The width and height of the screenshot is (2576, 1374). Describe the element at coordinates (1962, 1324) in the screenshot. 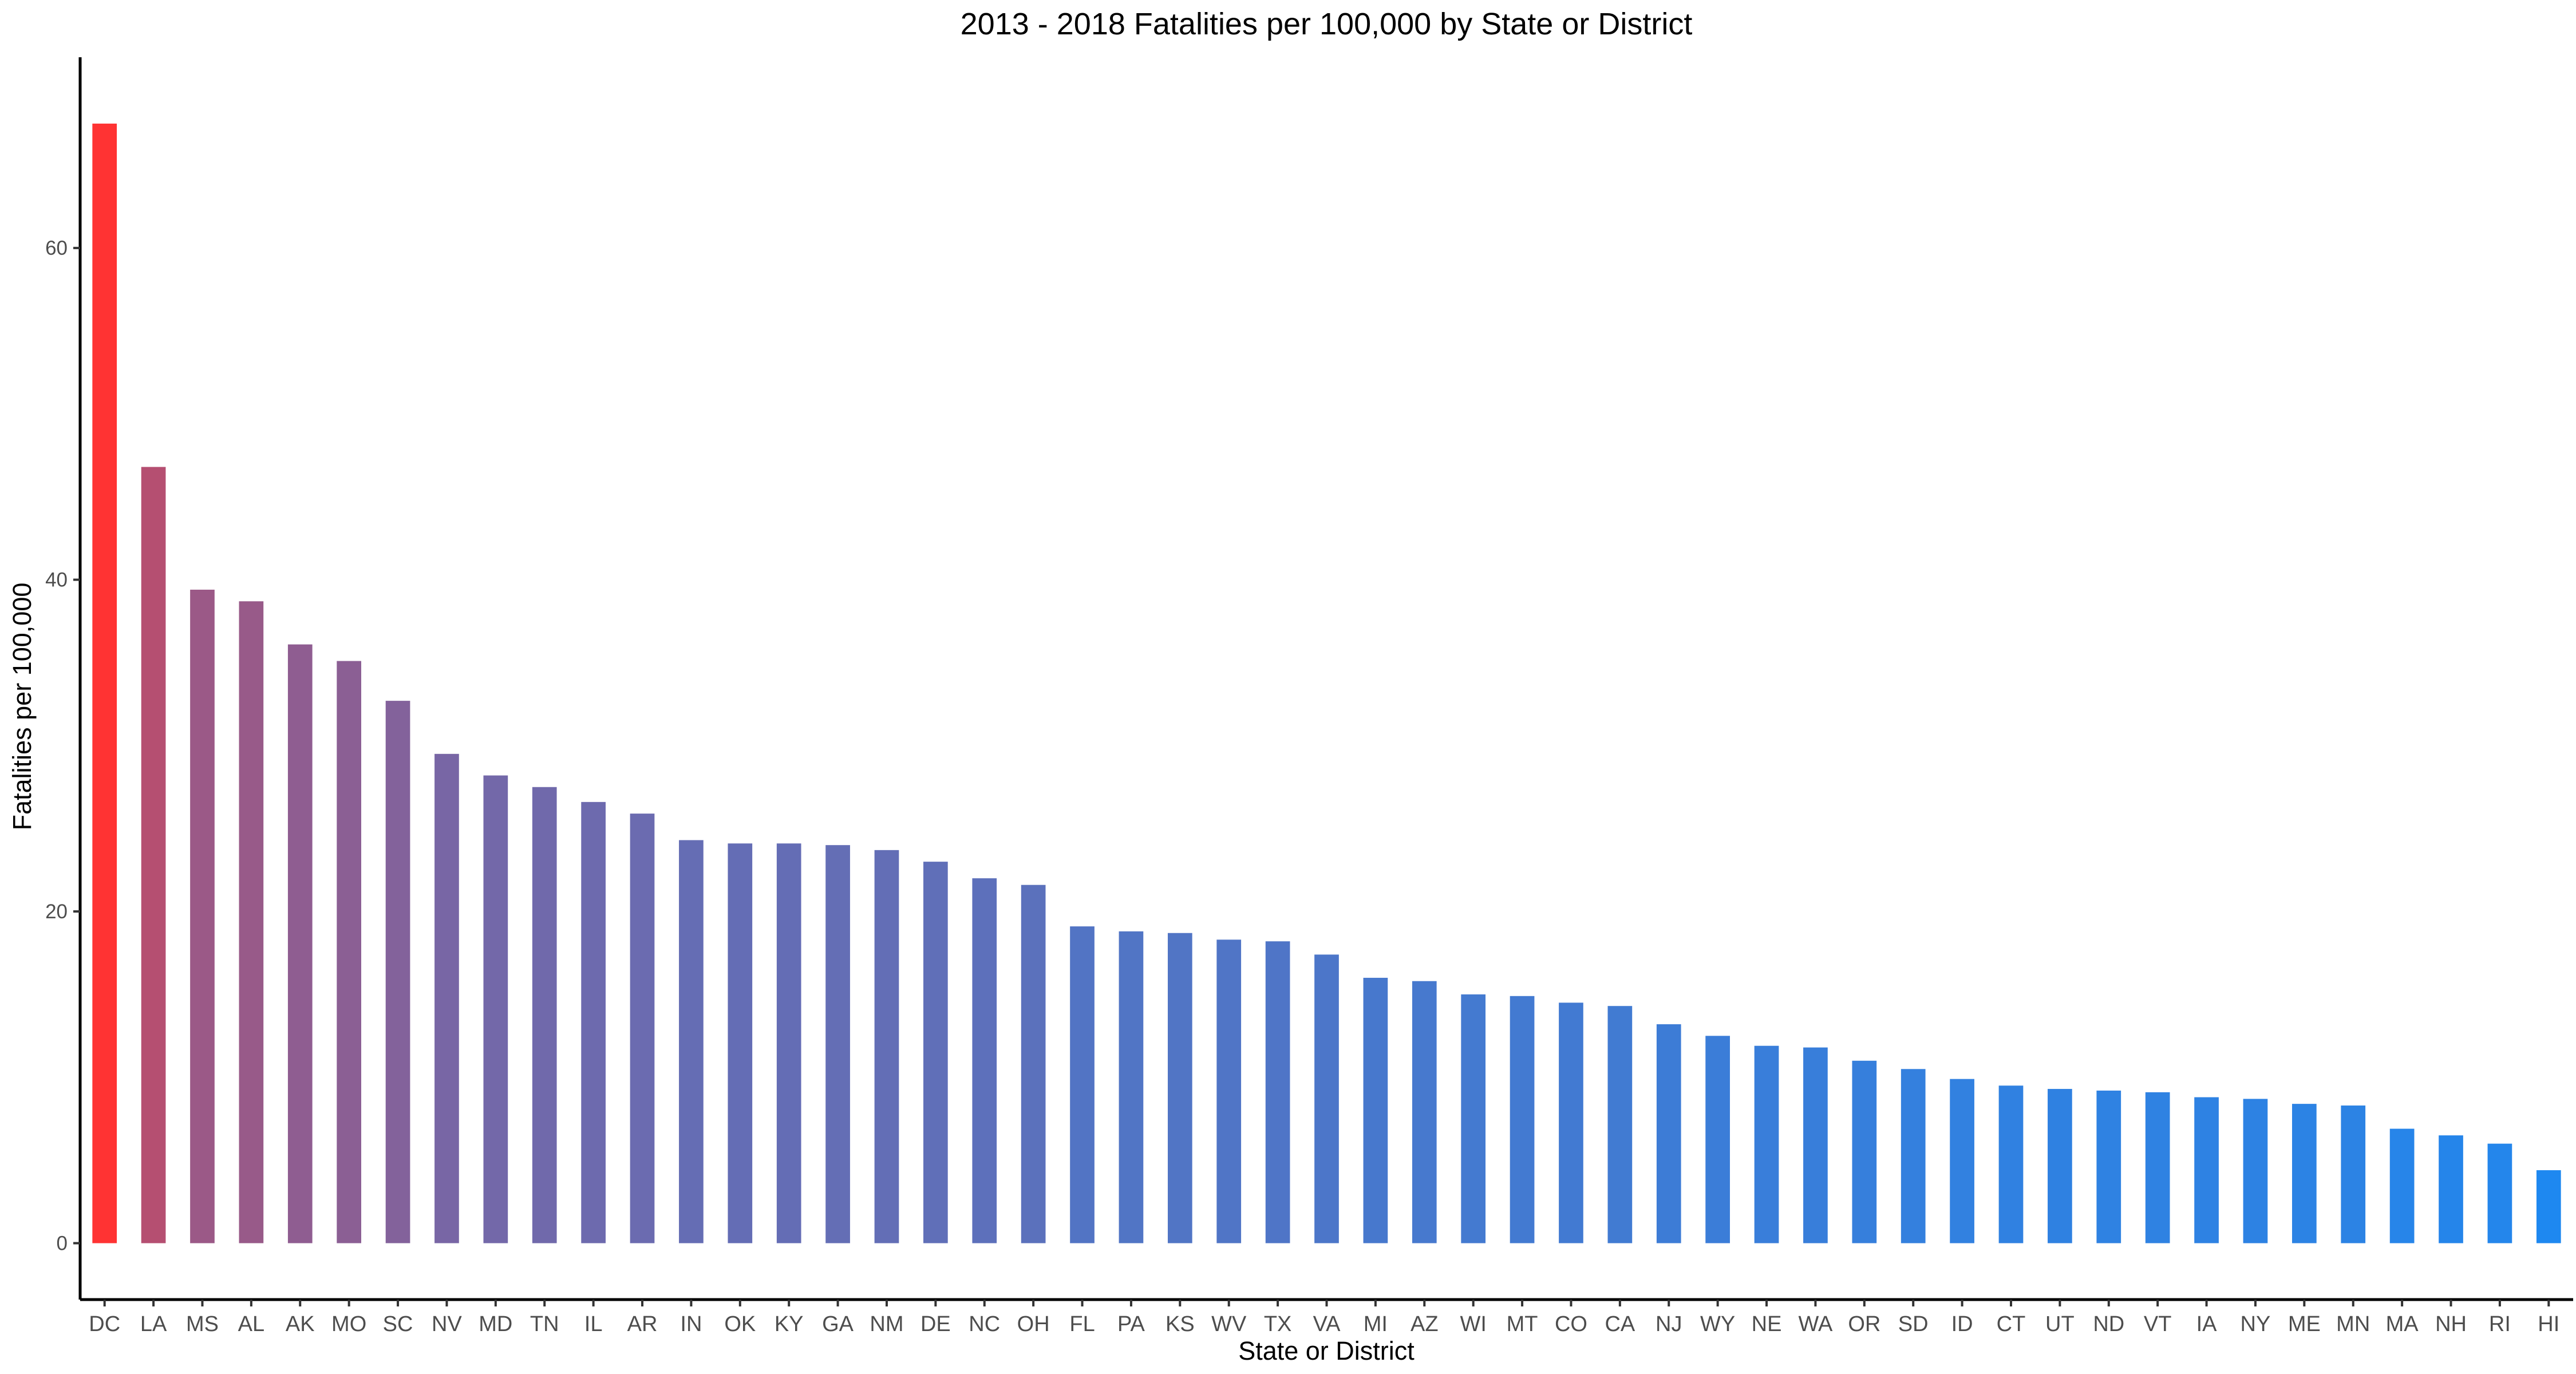

I see `x-tick-label: ID` at that location.